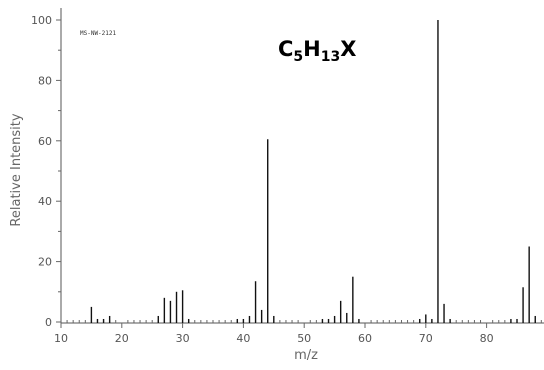 The width and height of the screenshot is (544, 370). I want to click on formula-hydrogen: H, so click(312, 49).